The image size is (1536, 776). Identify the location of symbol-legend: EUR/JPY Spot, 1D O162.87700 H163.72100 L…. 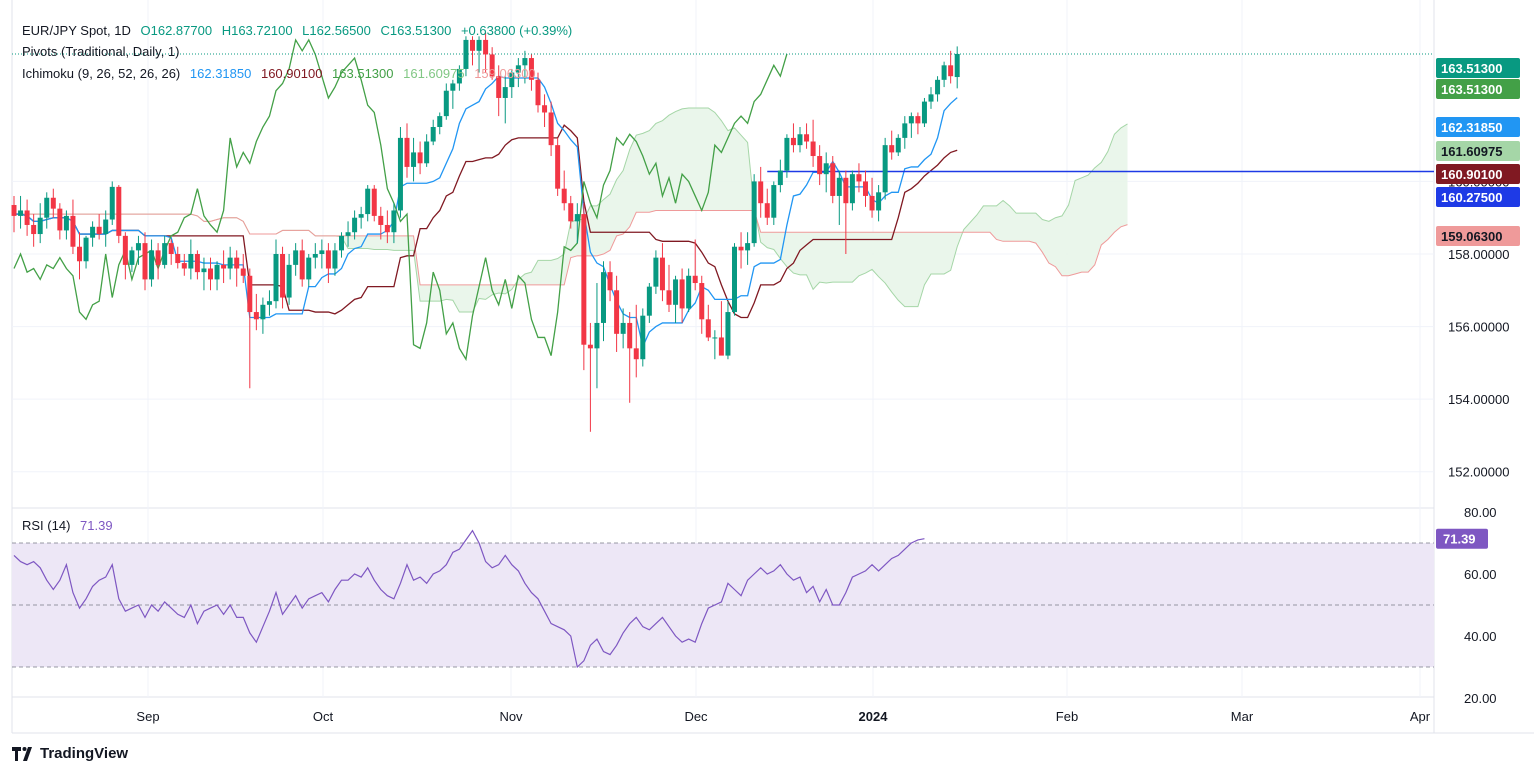
(300, 31).